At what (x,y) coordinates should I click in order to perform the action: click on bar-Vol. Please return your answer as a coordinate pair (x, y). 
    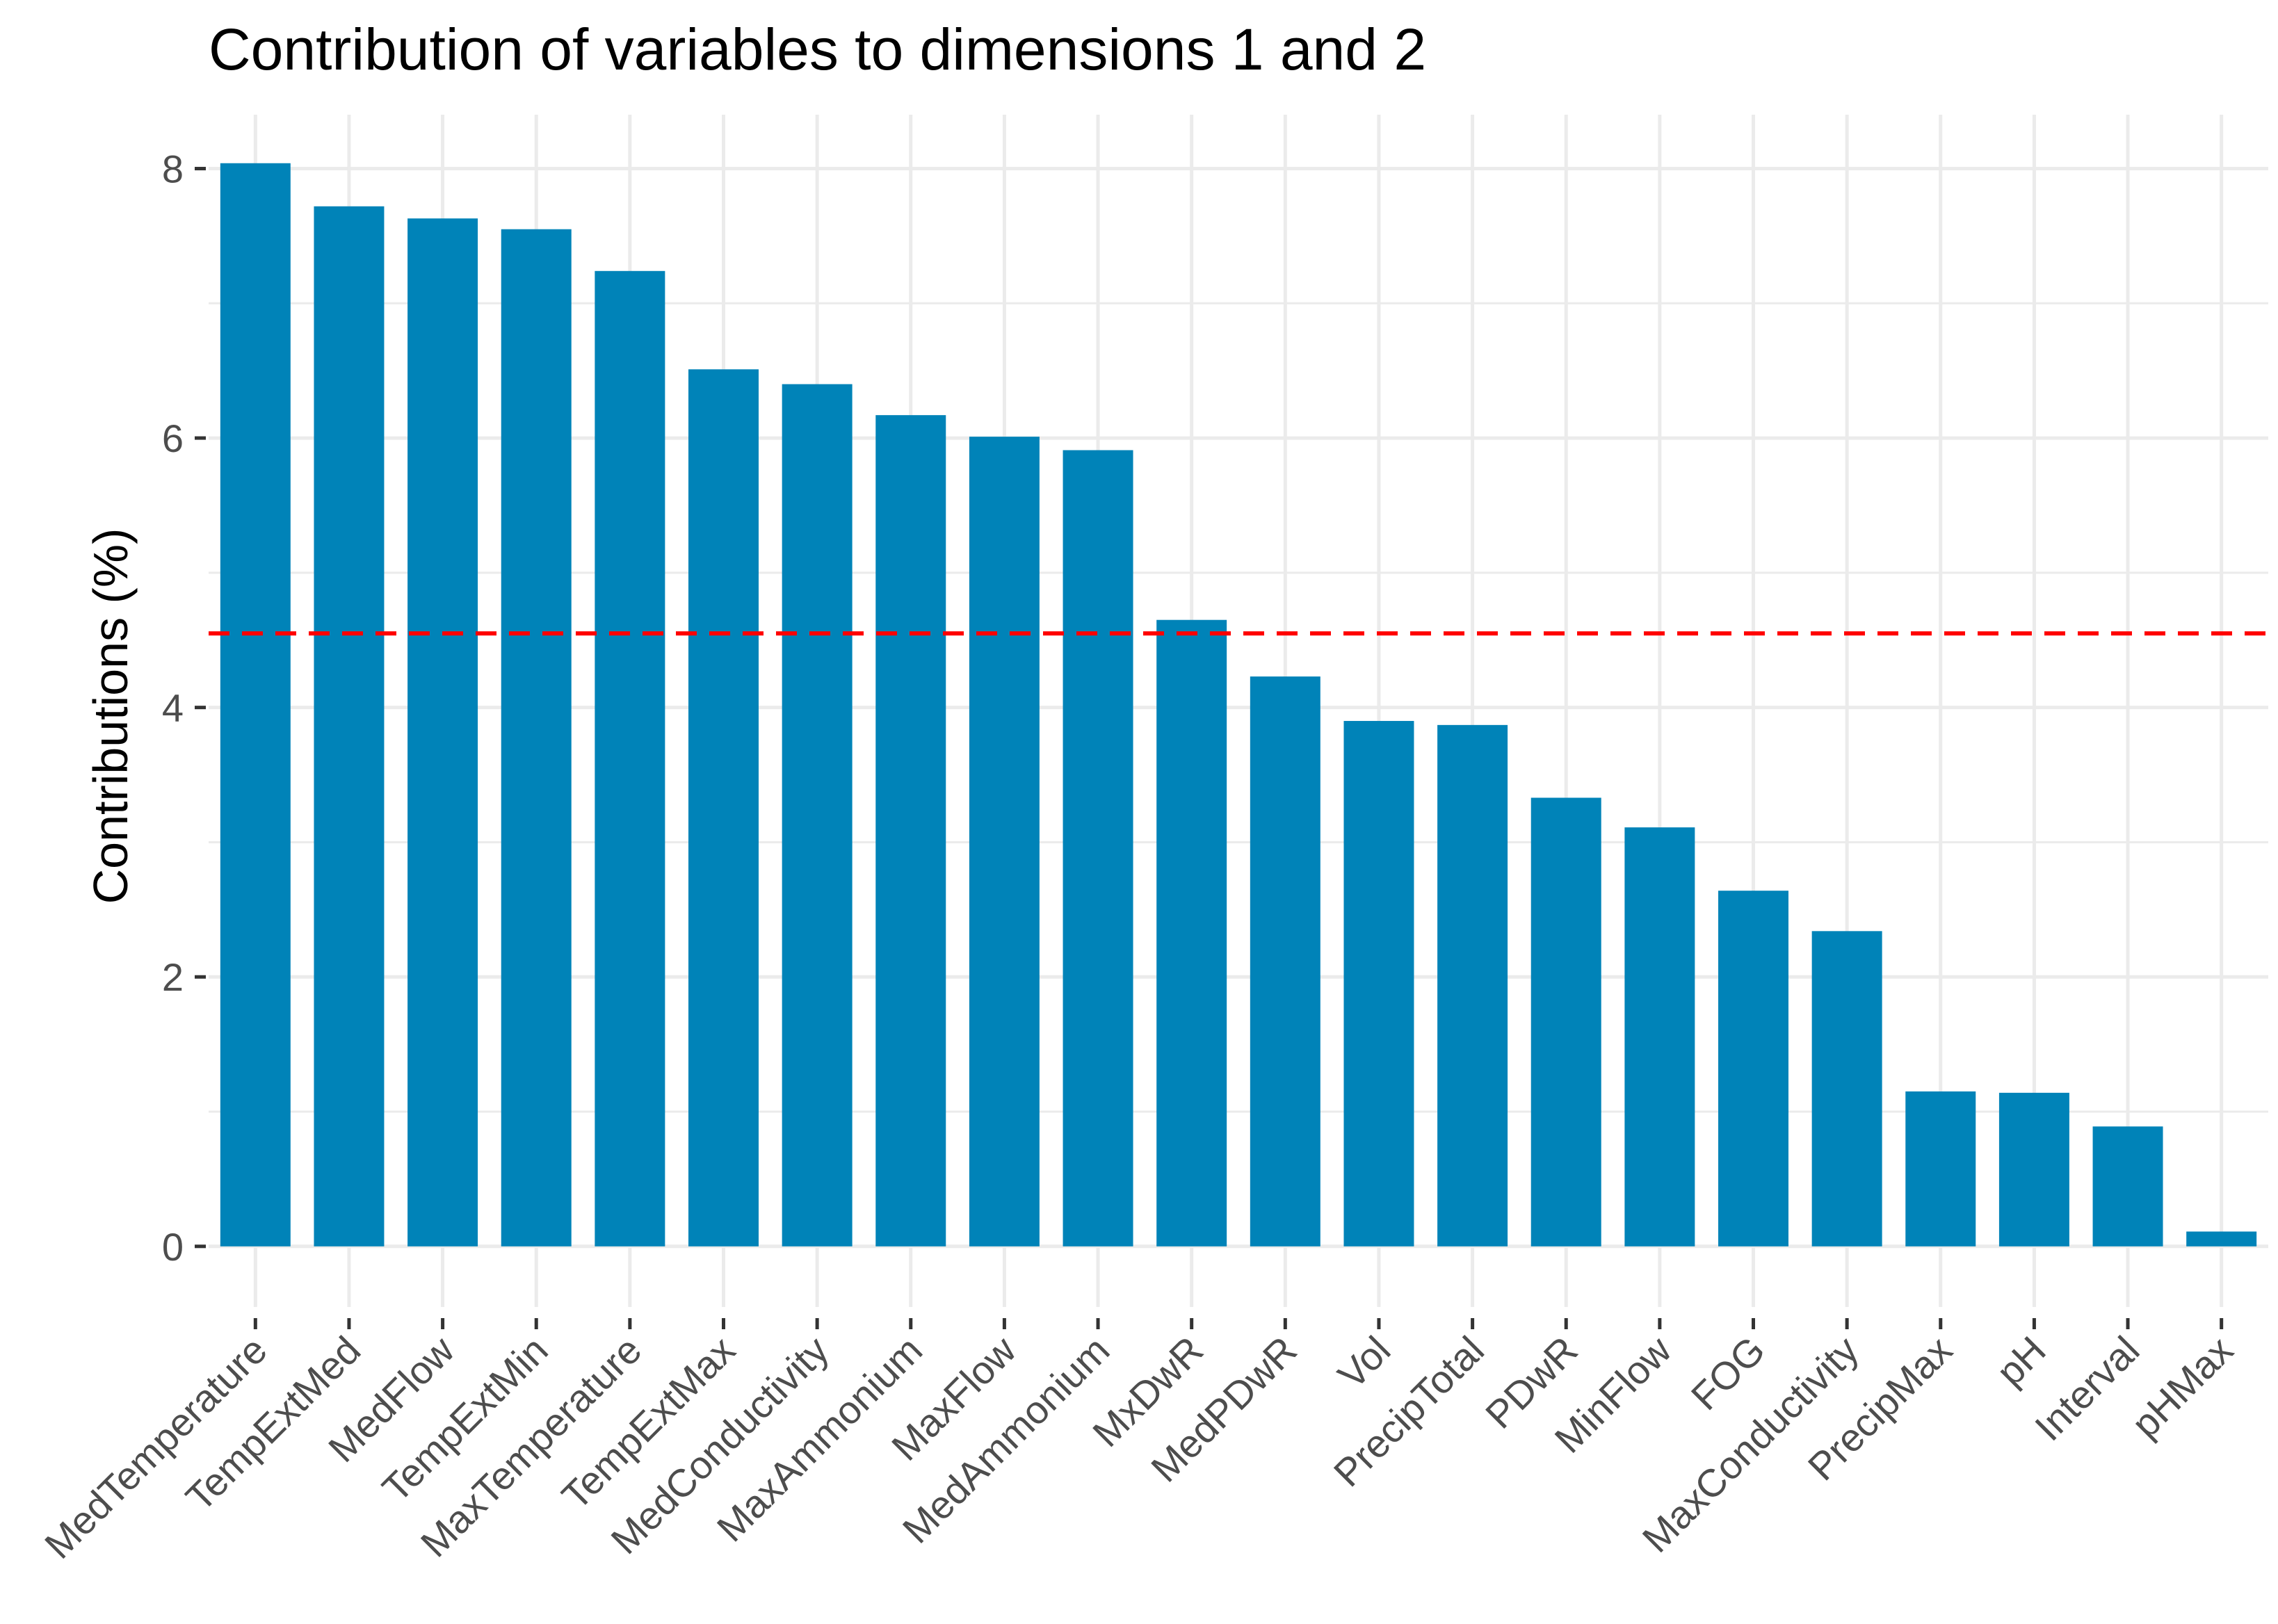
    Looking at the image, I should click on (1378, 984).